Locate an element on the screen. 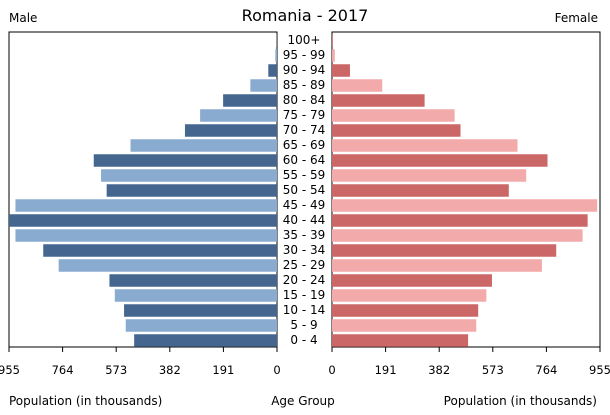 The height and width of the screenshot is (415, 610). chart-title: Romania - 2017 is located at coordinates (305, 15).